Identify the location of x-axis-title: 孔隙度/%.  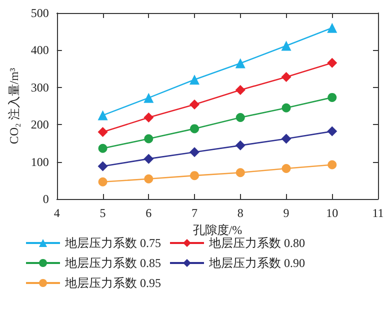
(217, 229).